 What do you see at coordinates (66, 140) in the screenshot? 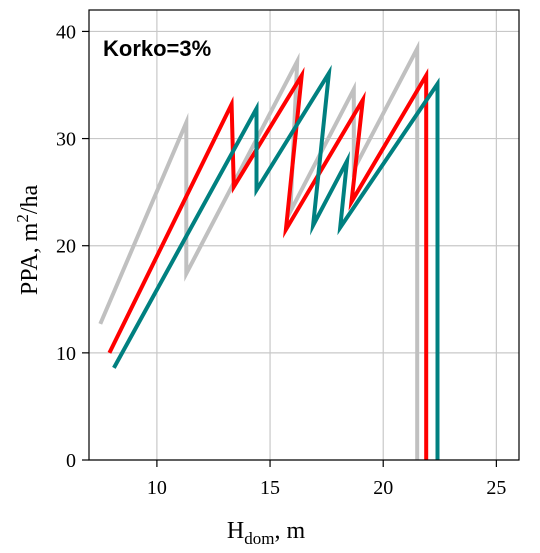
I see `y-tick-label: 30` at bounding box center [66, 140].